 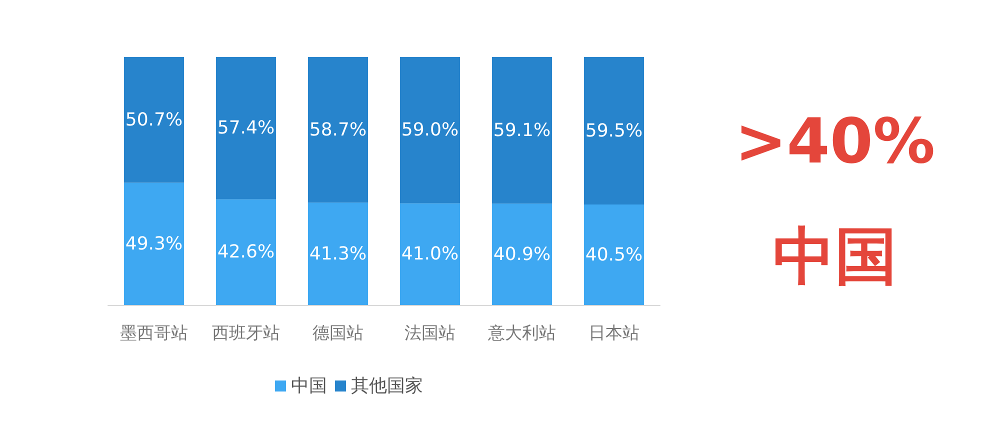 I want to click on text: >40%, so click(x=835, y=141).